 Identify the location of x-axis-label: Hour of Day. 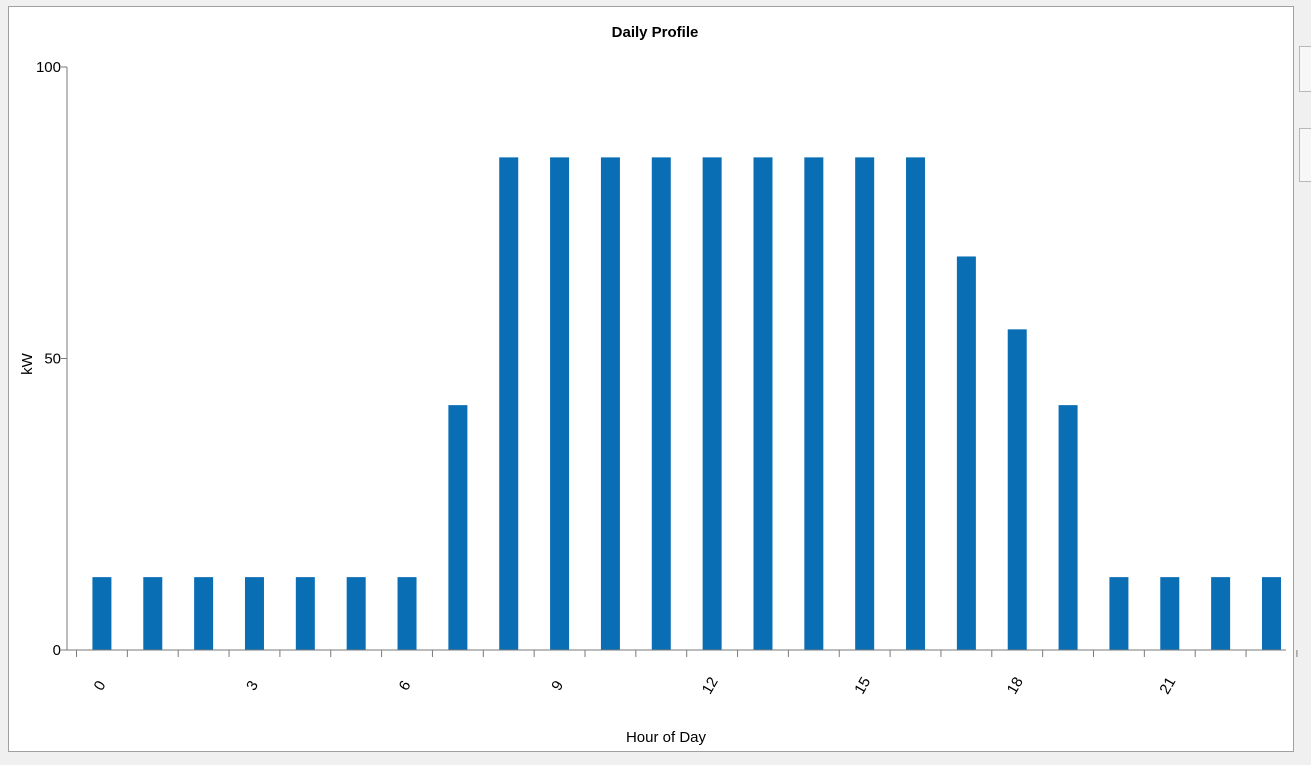
(666, 737).